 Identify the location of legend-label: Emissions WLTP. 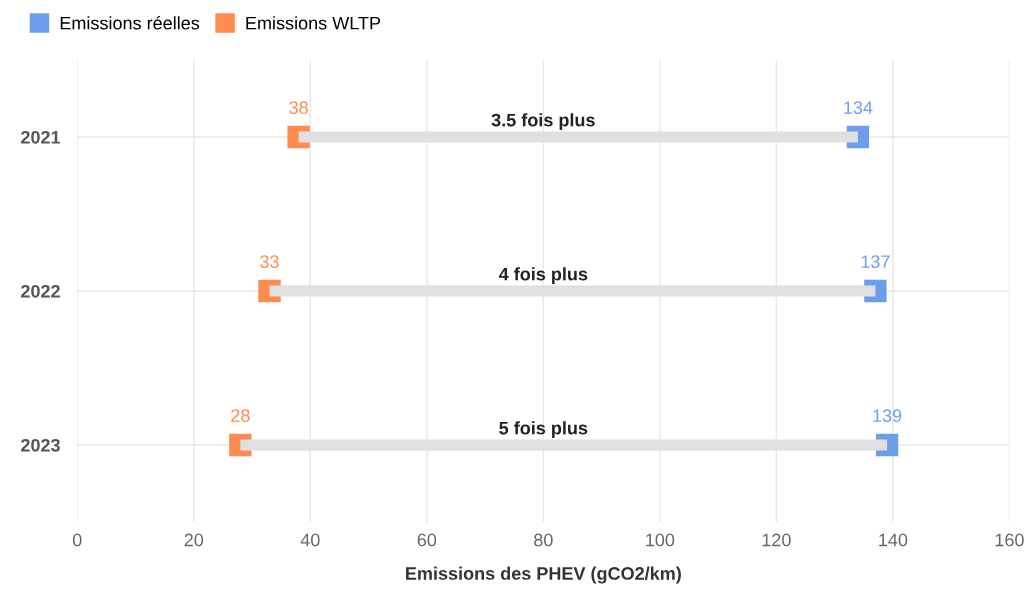
(313, 23).